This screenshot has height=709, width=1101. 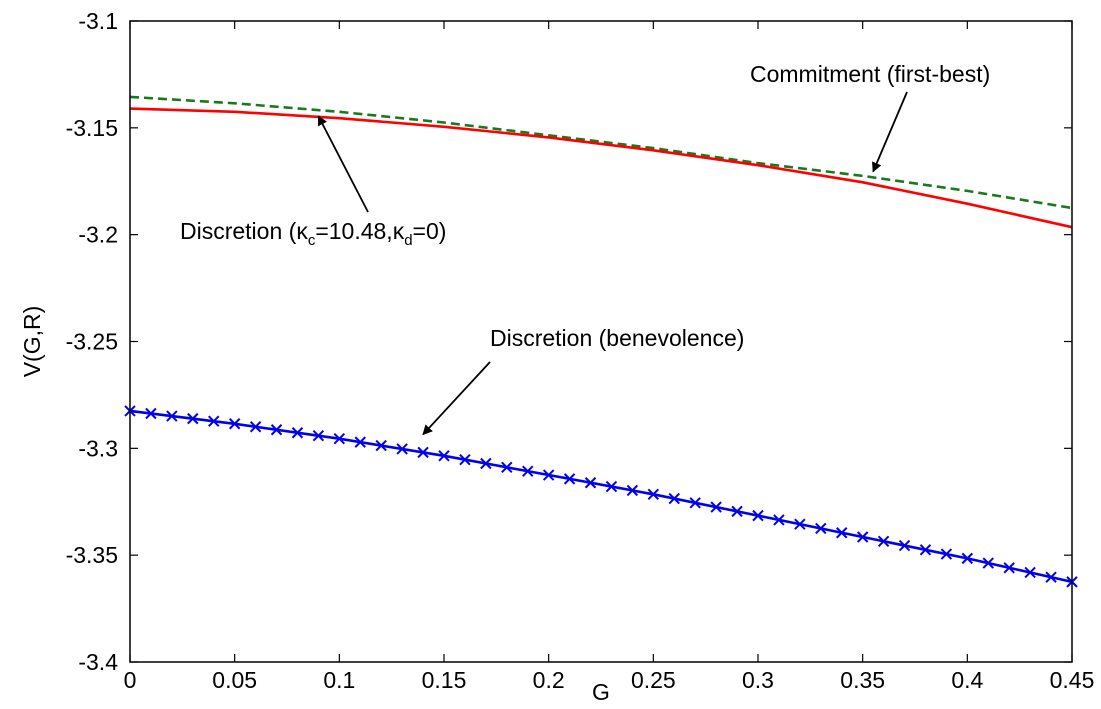 I want to click on kappa-symbol-1: κ, so click(x=302, y=231).